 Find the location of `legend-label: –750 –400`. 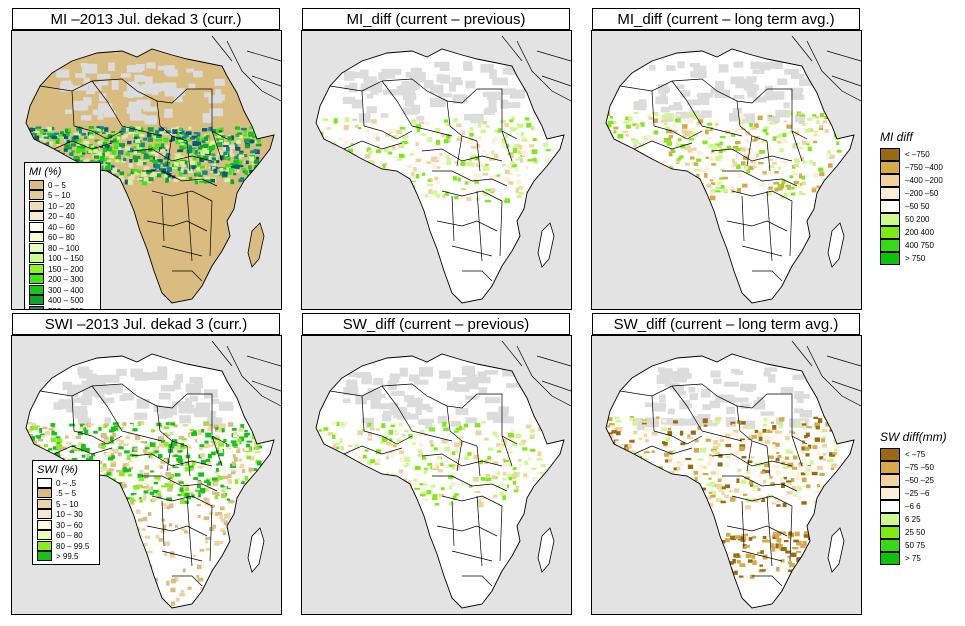

legend-label: –750 –400 is located at coordinates (924, 167).